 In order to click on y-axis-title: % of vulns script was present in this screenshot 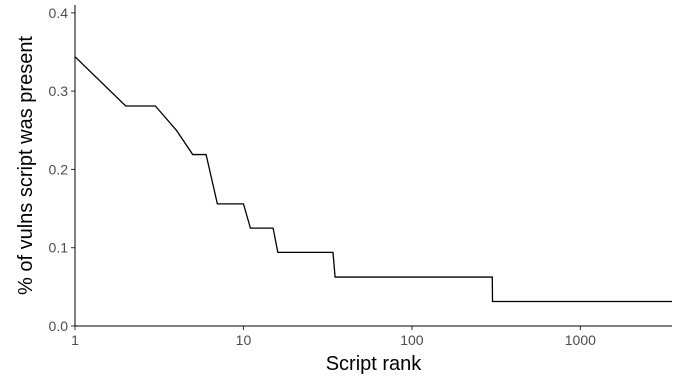, I will do `click(26, 165)`.